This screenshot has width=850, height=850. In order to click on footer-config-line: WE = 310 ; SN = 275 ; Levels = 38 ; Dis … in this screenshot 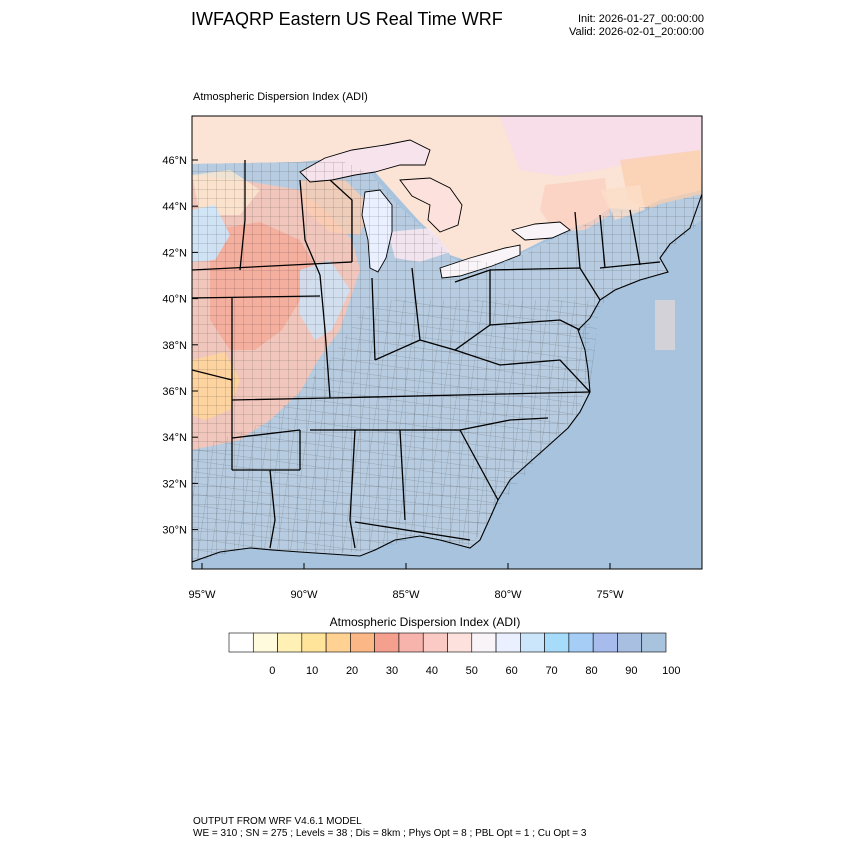, I will do `click(390, 833)`.